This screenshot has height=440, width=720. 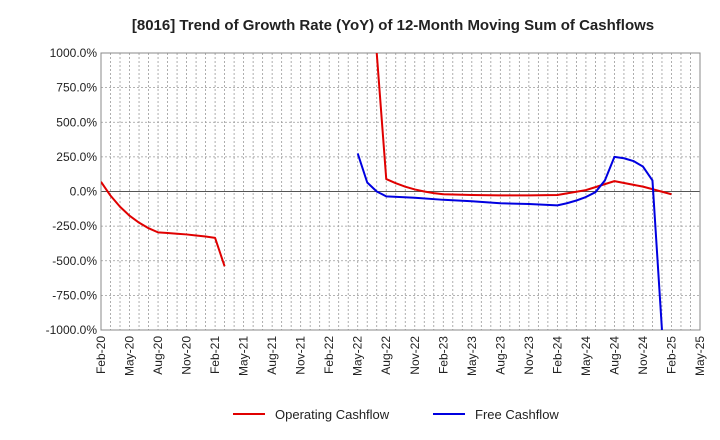 What do you see at coordinates (74, 226) in the screenshot?
I see `y-tick-label: -250.0%` at bounding box center [74, 226].